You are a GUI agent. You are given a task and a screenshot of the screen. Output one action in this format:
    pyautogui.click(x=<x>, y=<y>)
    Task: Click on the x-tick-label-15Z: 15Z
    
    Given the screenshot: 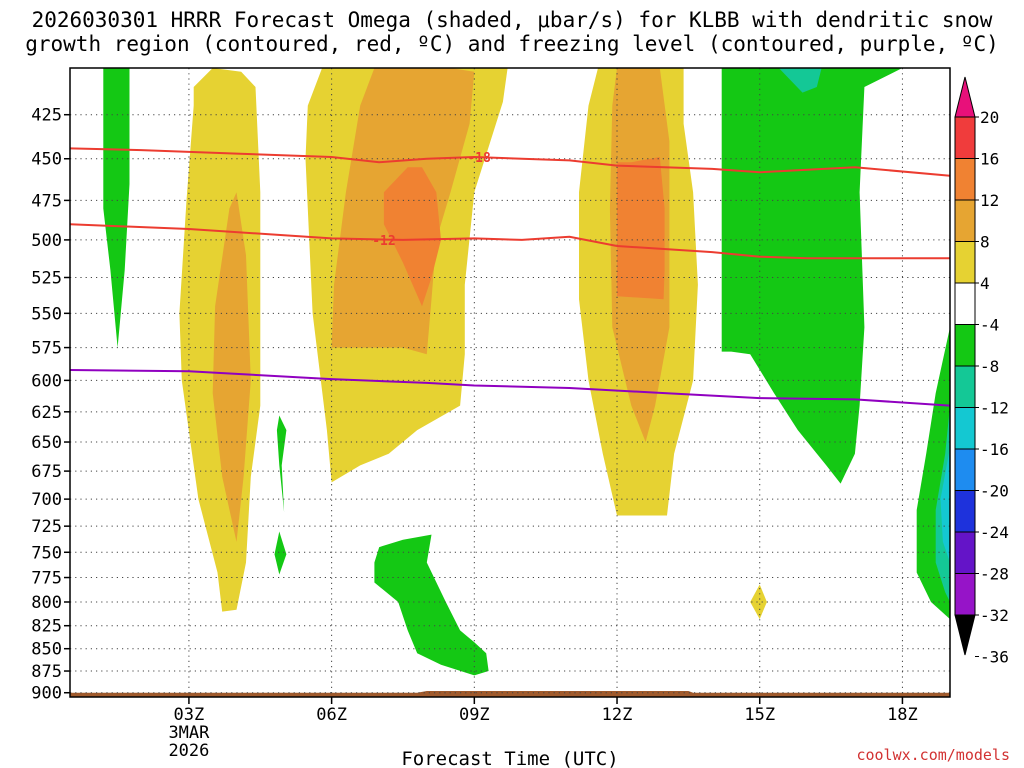 What is the action you would take?
    pyautogui.click(x=759, y=715)
    